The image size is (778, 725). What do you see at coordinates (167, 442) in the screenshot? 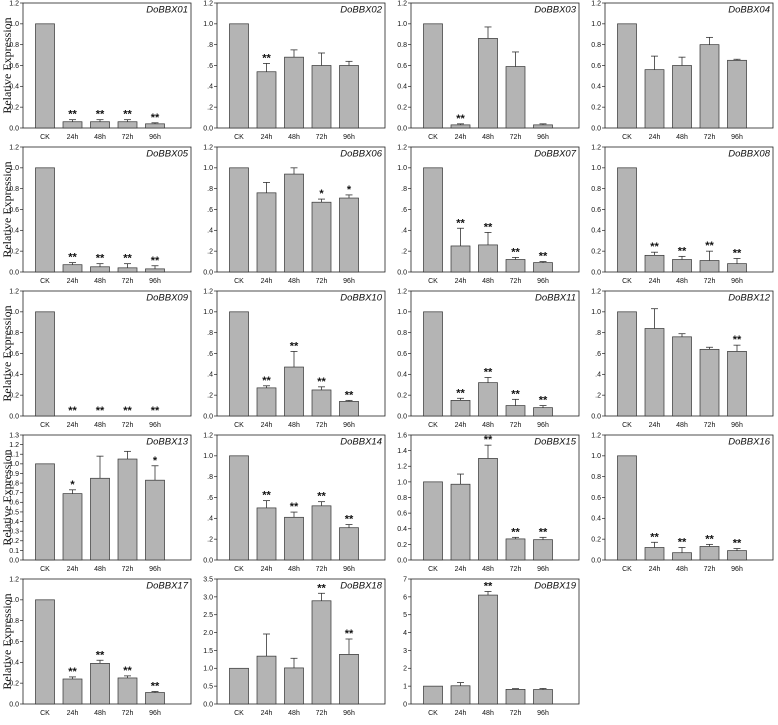
I see `panel-title: DoBBX13` at bounding box center [167, 442].